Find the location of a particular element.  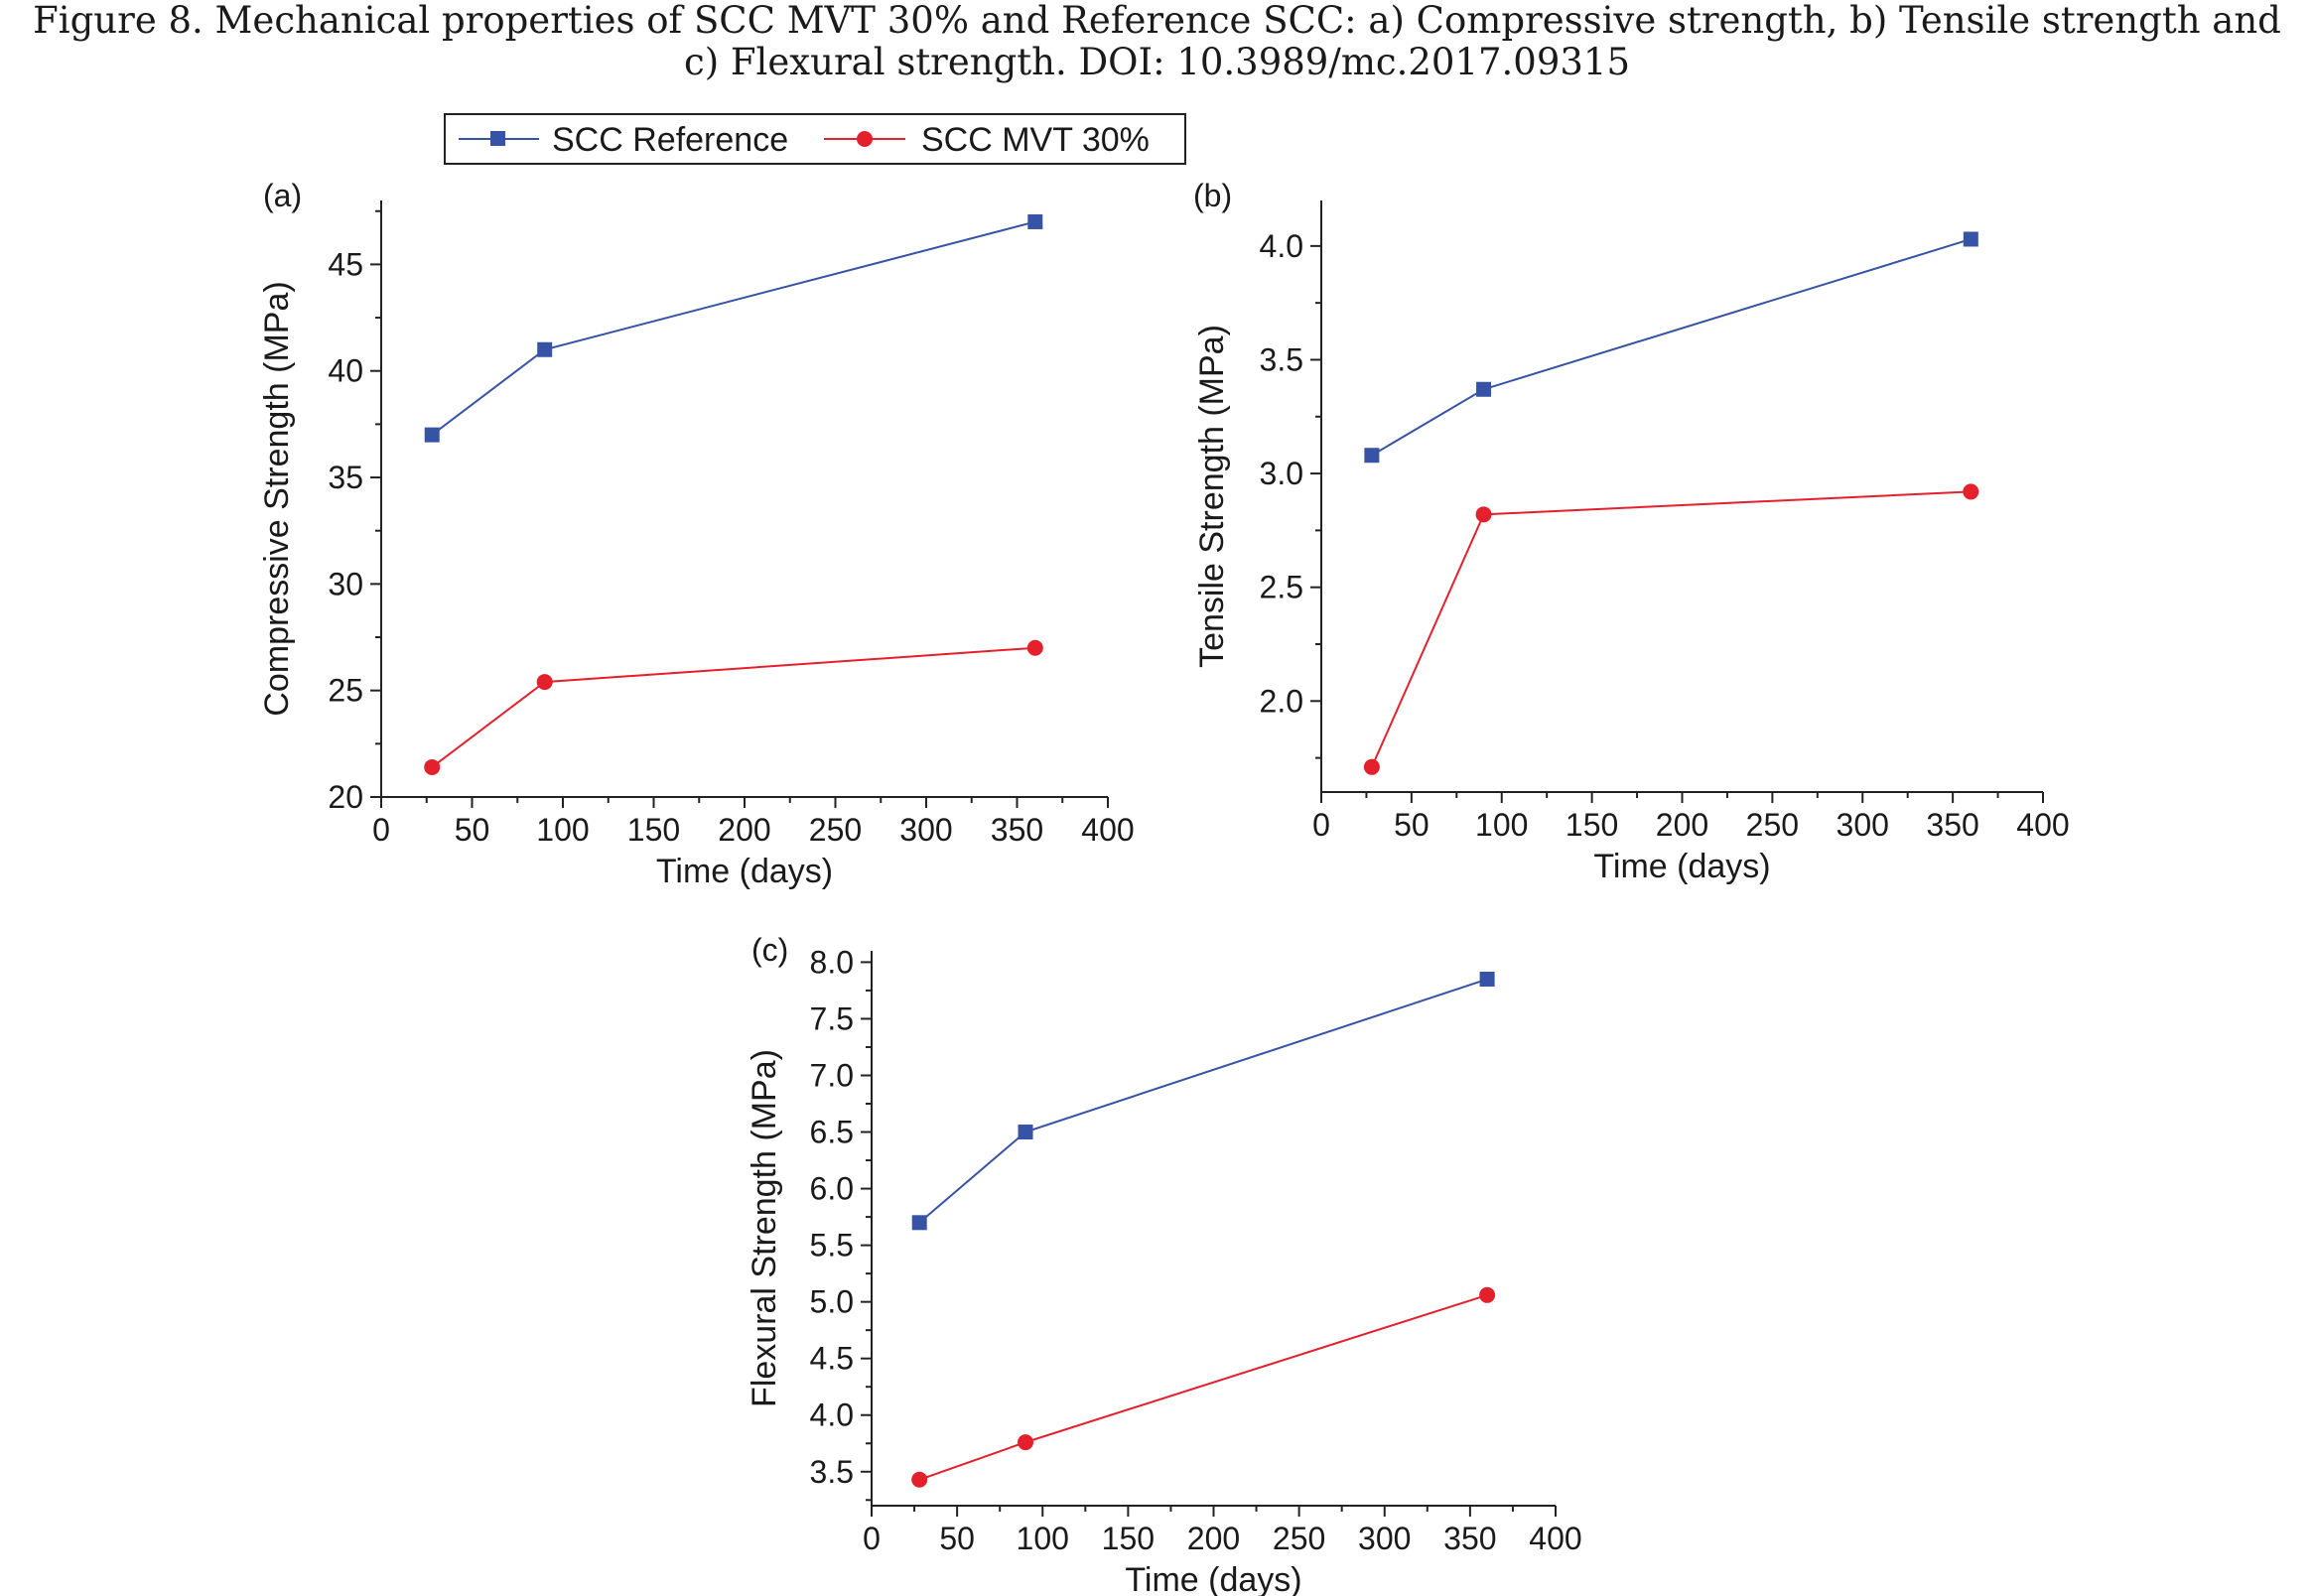

y-tick-label: 5.5 is located at coordinates (832, 1246).